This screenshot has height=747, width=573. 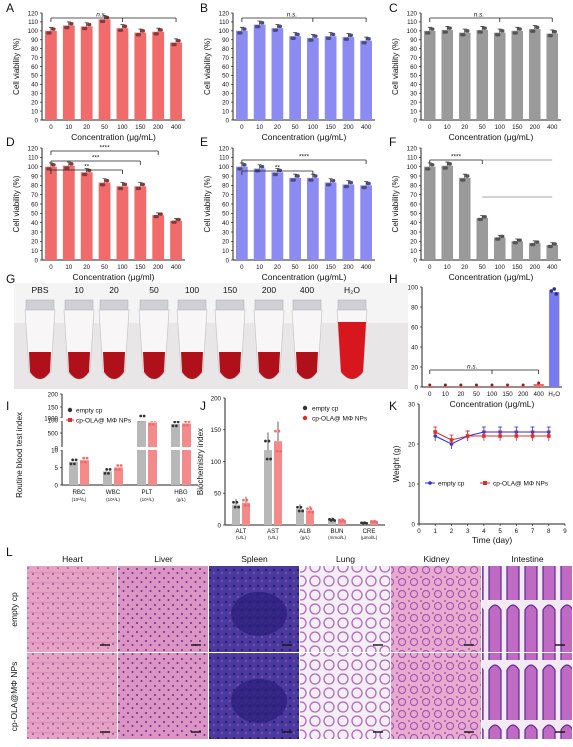 I want to click on y-tick-label: 80, so click(x=413, y=49).